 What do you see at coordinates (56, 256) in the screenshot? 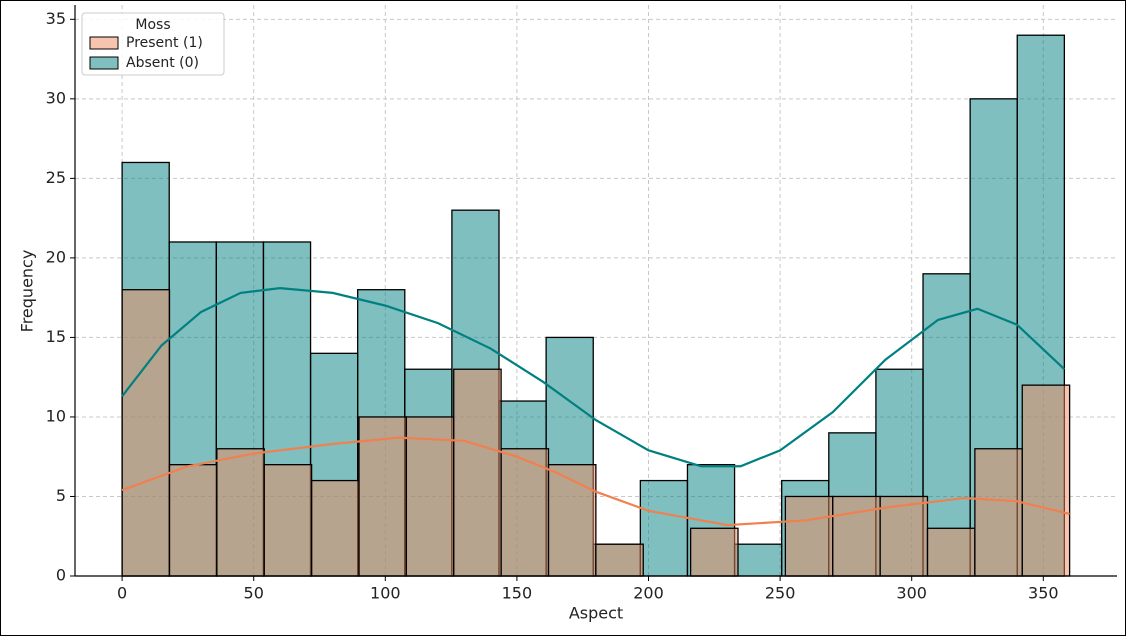
I see `y-tick-label: 20` at bounding box center [56, 256].